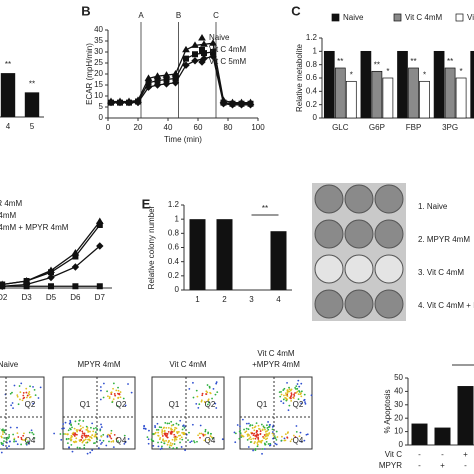 Image resolution: width=474 pixels, height=474 pixels. Describe the element at coordinates (75, 297) in the screenshot. I see `x-tick-label: D6` at that location.